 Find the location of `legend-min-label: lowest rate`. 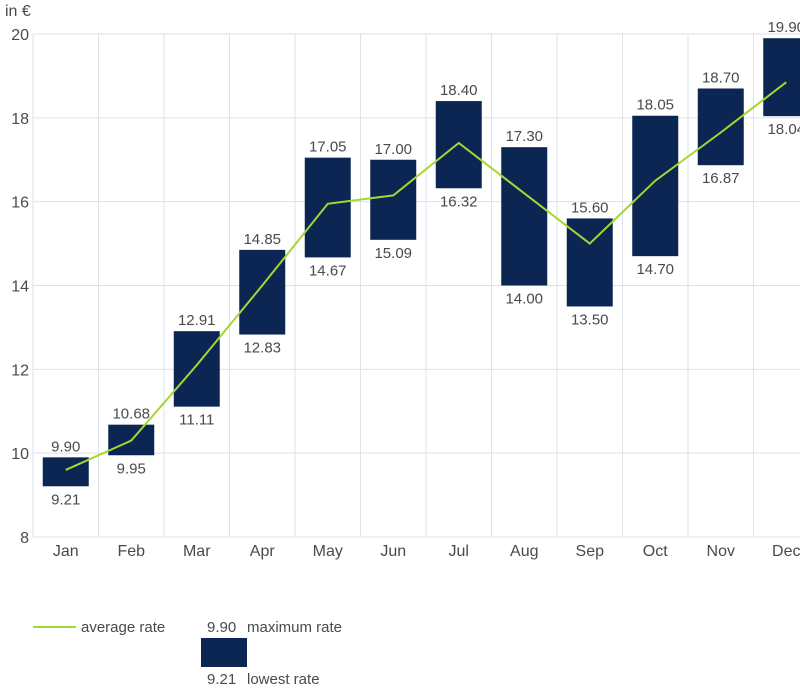

legend-min-label: lowest rate is located at coordinates (283, 679).